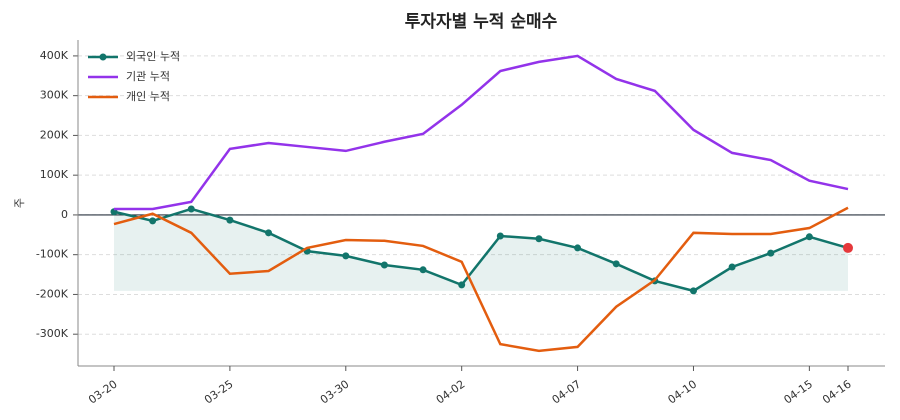  Describe the element at coordinates (54, 174) in the screenshot. I see `y-tick-label: 100K` at that location.